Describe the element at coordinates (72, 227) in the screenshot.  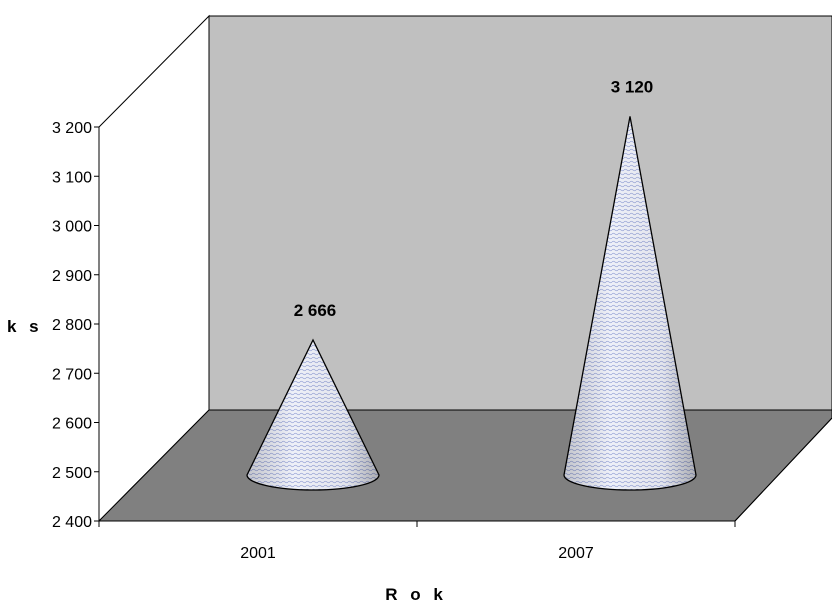
I see `y-tick-label: 3 000` at that location.